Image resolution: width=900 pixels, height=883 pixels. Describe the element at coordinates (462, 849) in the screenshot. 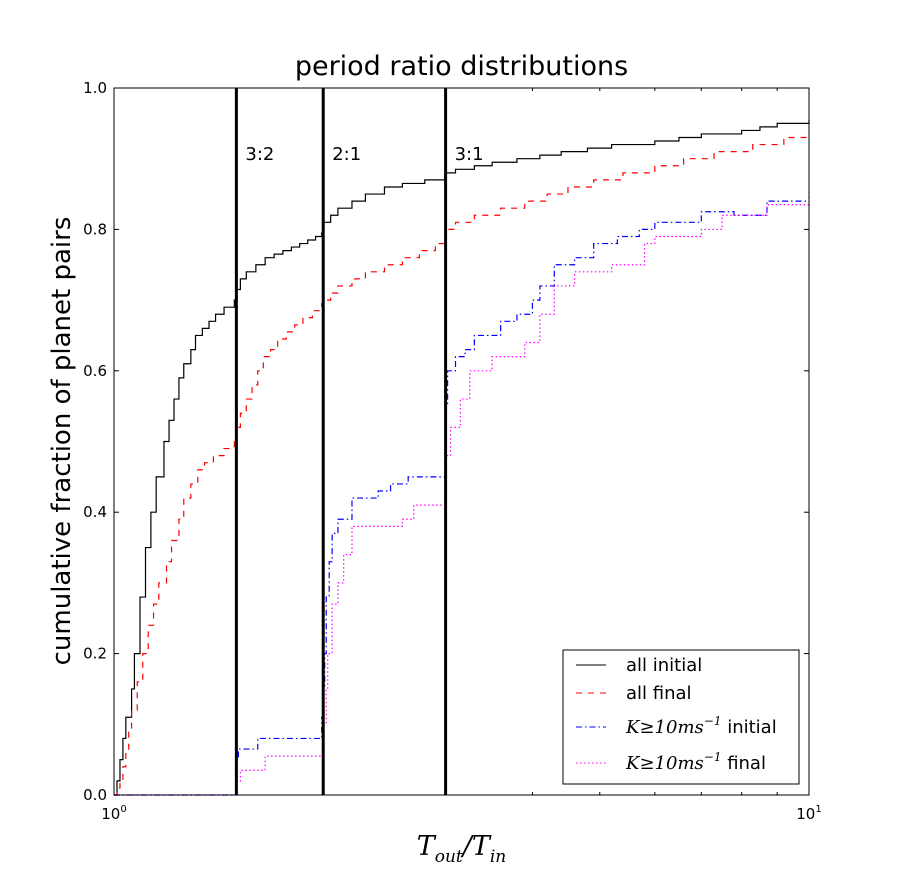

I see `x-axis-label: Tout/Tin` at that location.